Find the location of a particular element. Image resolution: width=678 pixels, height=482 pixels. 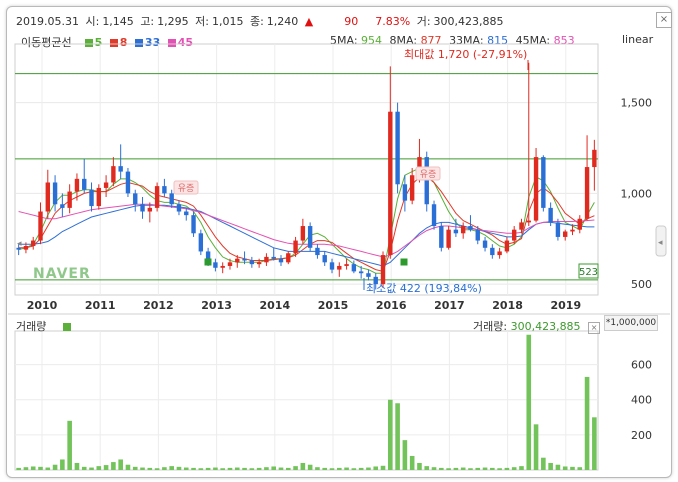

volume-panel-header: 거래량 is located at coordinates (44, 326).